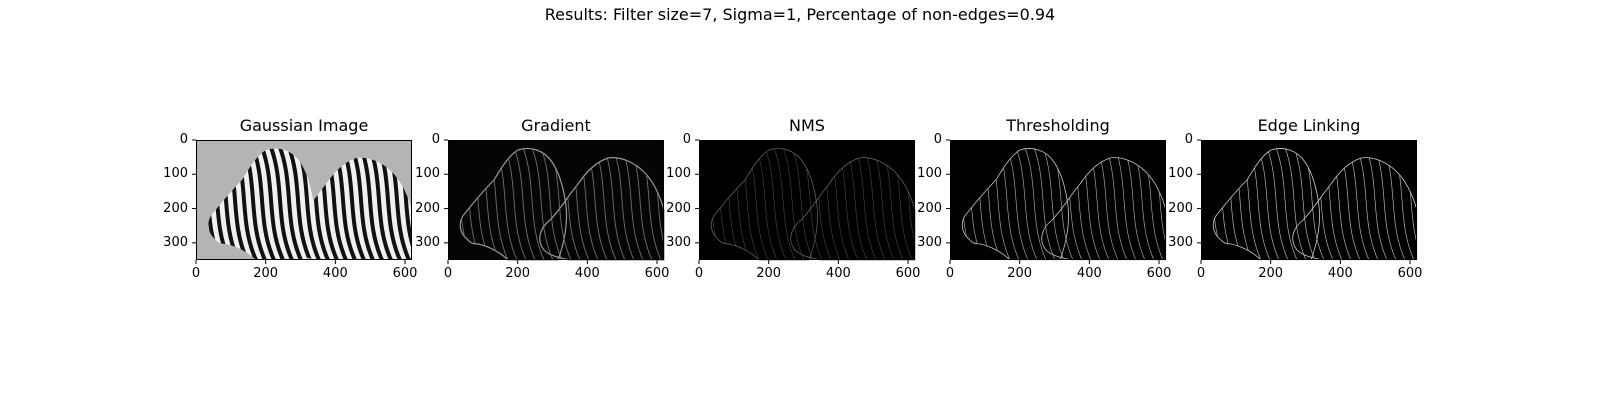 Image resolution: width=1600 pixels, height=400 pixels. Describe the element at coordinates (304, 125) in the screenshot. I see `panel-title: Gaussian Image` at that location.